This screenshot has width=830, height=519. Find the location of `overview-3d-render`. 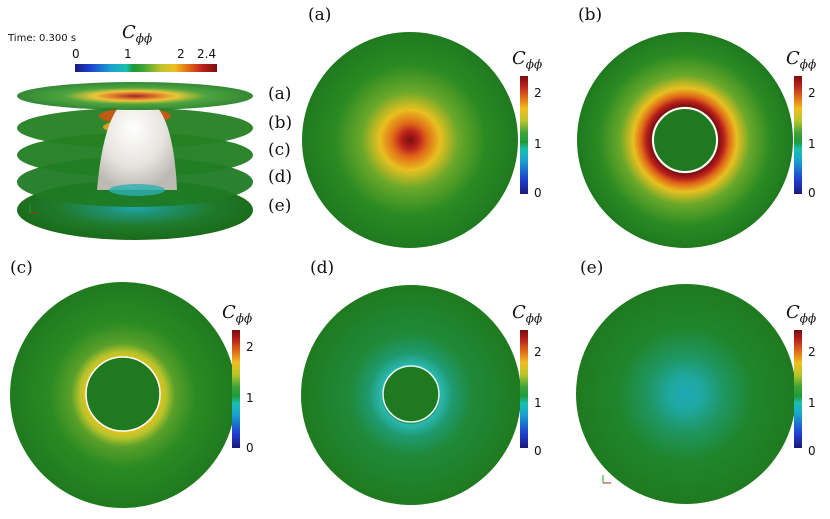

overview-3d-render is located at coordinates (135, 161).